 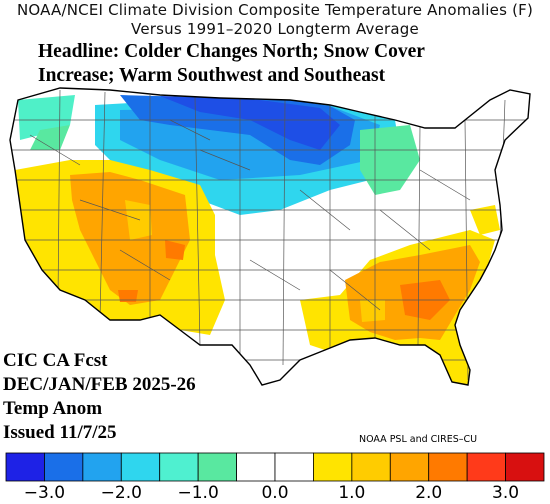 What do you see at coordinates (53, 408) in the screenshot?
I see `forecast-line-3: Temp Anom` at bounding box center [53, 408].